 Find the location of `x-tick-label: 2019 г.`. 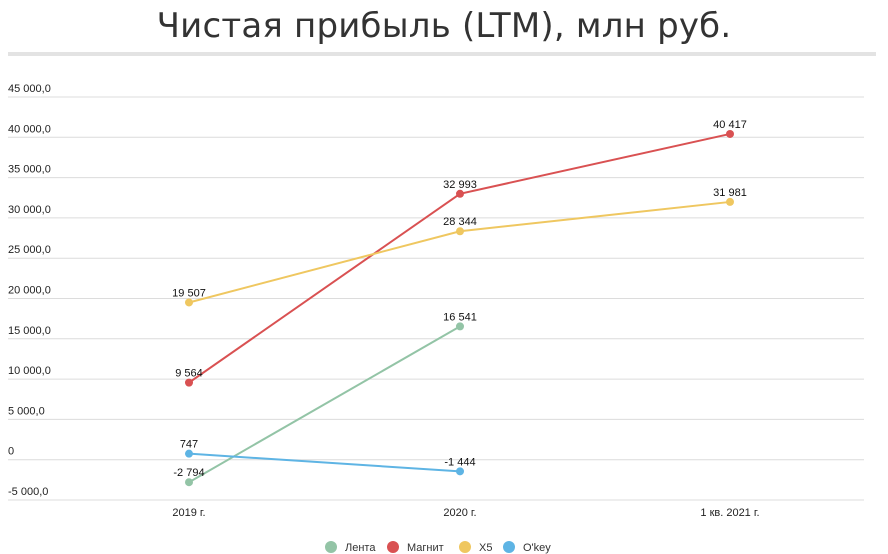

x-tick-label: 2019 г. is located at coordinates (188, 513).